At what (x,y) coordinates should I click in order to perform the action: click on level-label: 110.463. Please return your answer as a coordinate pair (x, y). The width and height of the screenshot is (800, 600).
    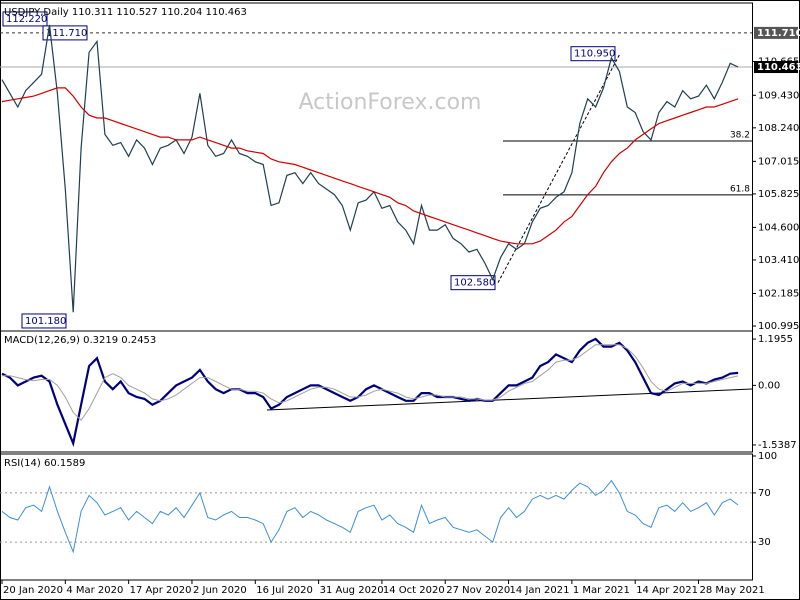
    Looking at the image, I should click on (778, 67).